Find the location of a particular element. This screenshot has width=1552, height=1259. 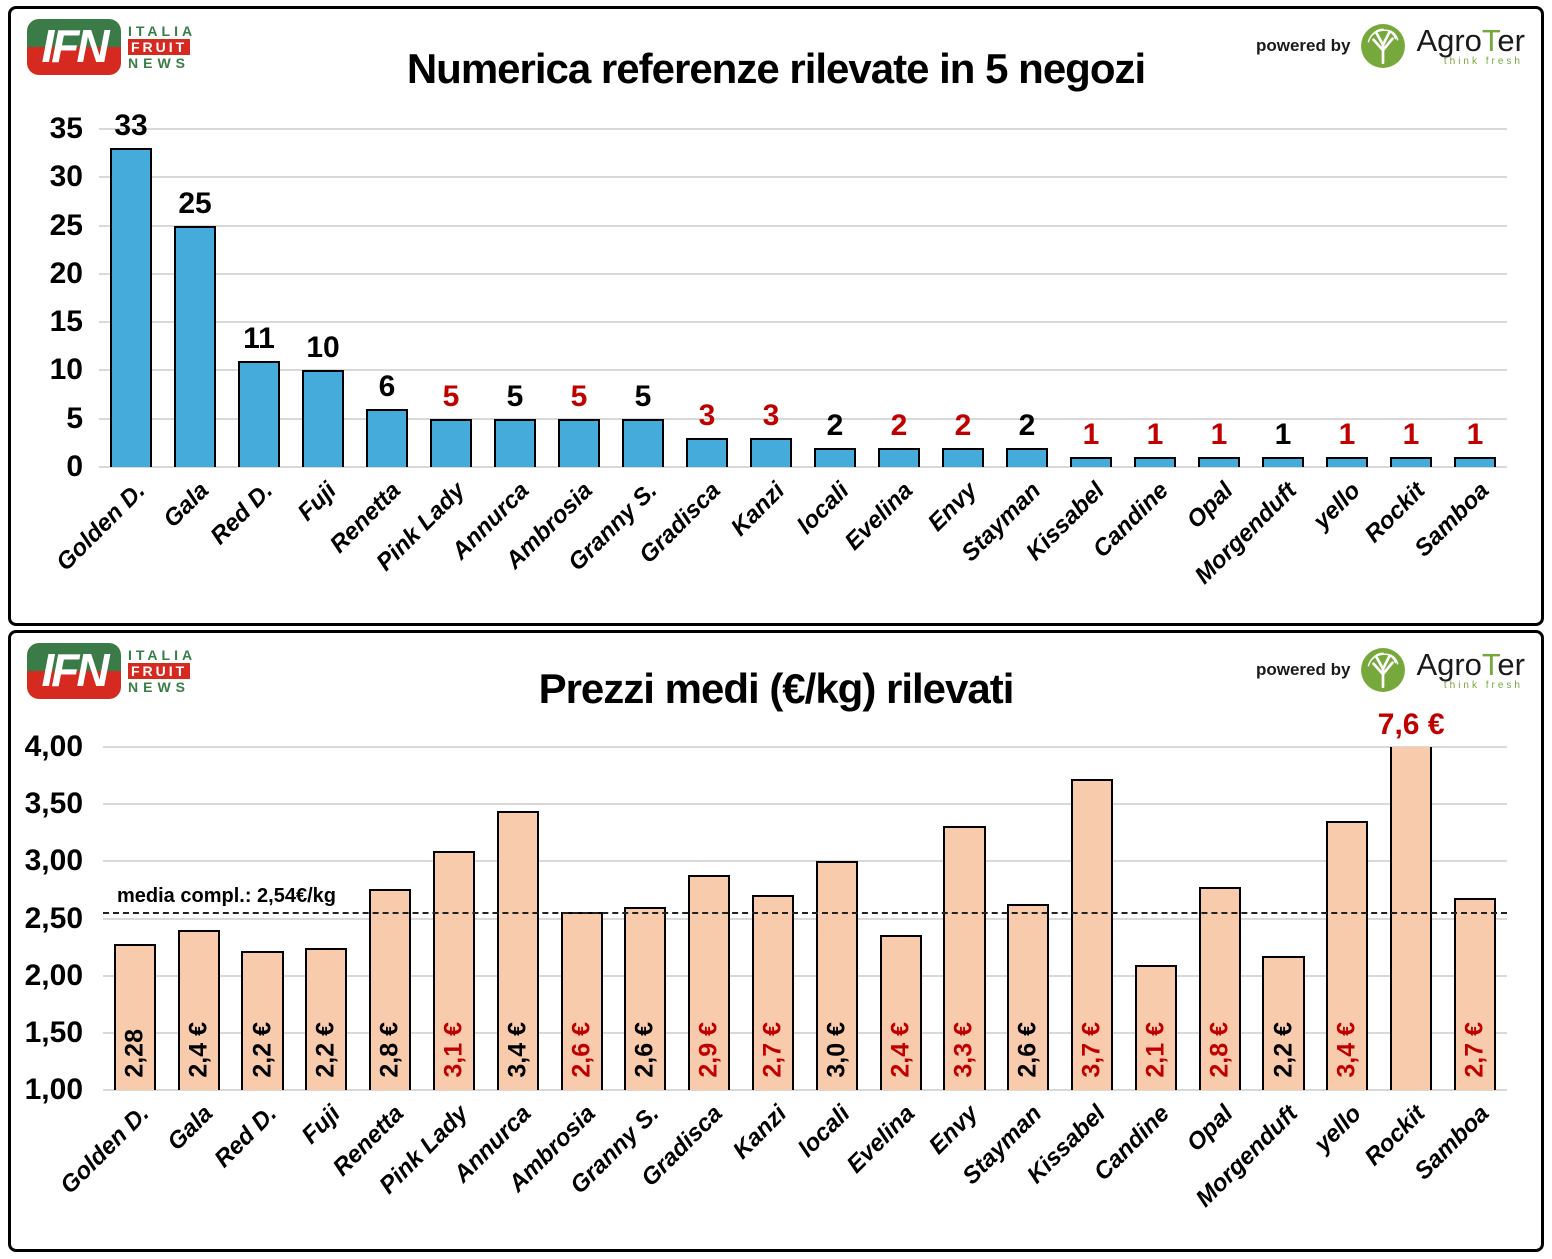

bar-value-label-candine: 2,1 € is located at coordinates (1155, 1050).